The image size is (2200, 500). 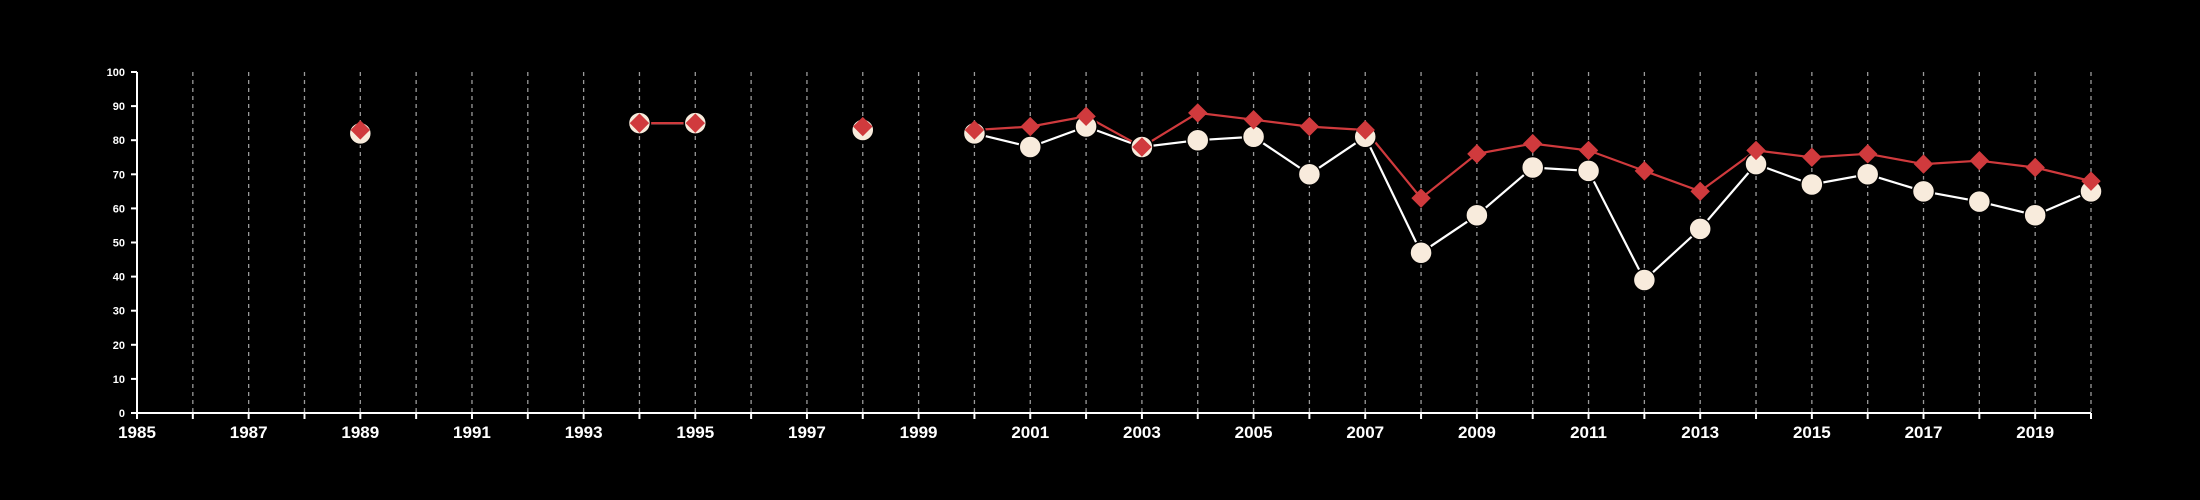 I want to click on y-tick-label: 60, so click(x=119, y=209).